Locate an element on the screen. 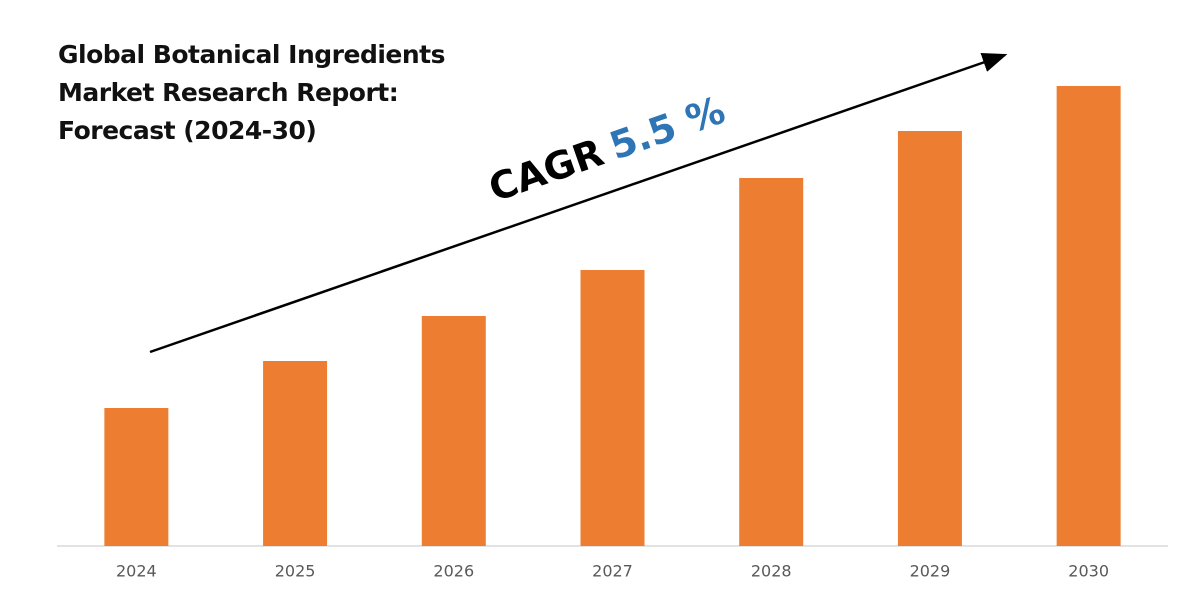  x-tick-label: 2026 is located at coordinates (453, 571).